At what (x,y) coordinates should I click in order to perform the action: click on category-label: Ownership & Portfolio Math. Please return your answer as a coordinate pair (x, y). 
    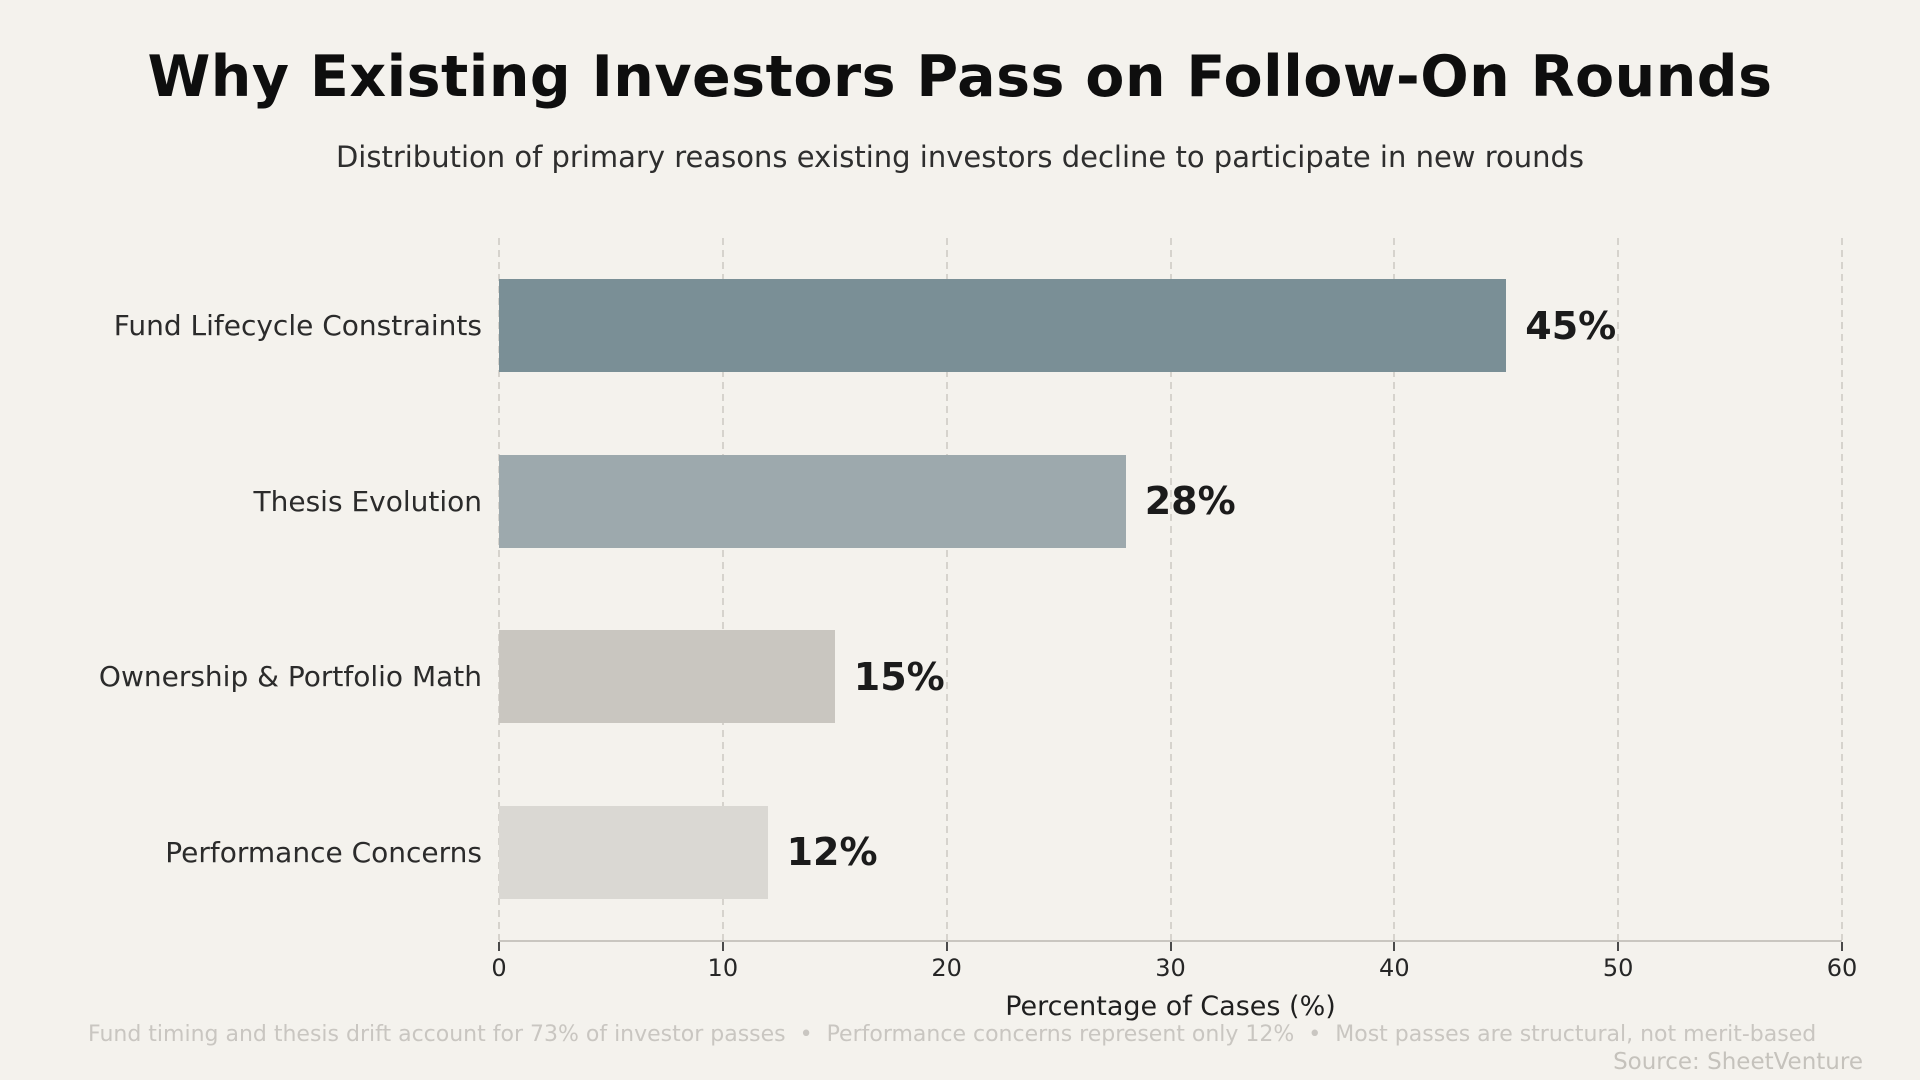
    Looking at the image, I should click on (290, 677).